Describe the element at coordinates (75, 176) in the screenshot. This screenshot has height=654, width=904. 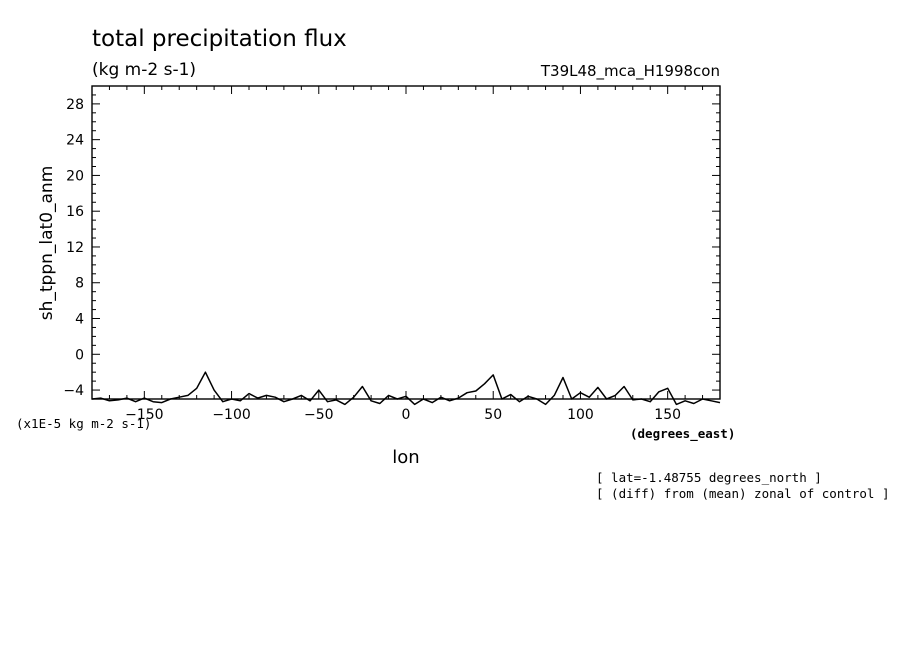
I see `y-tick-label: 20` at that location.